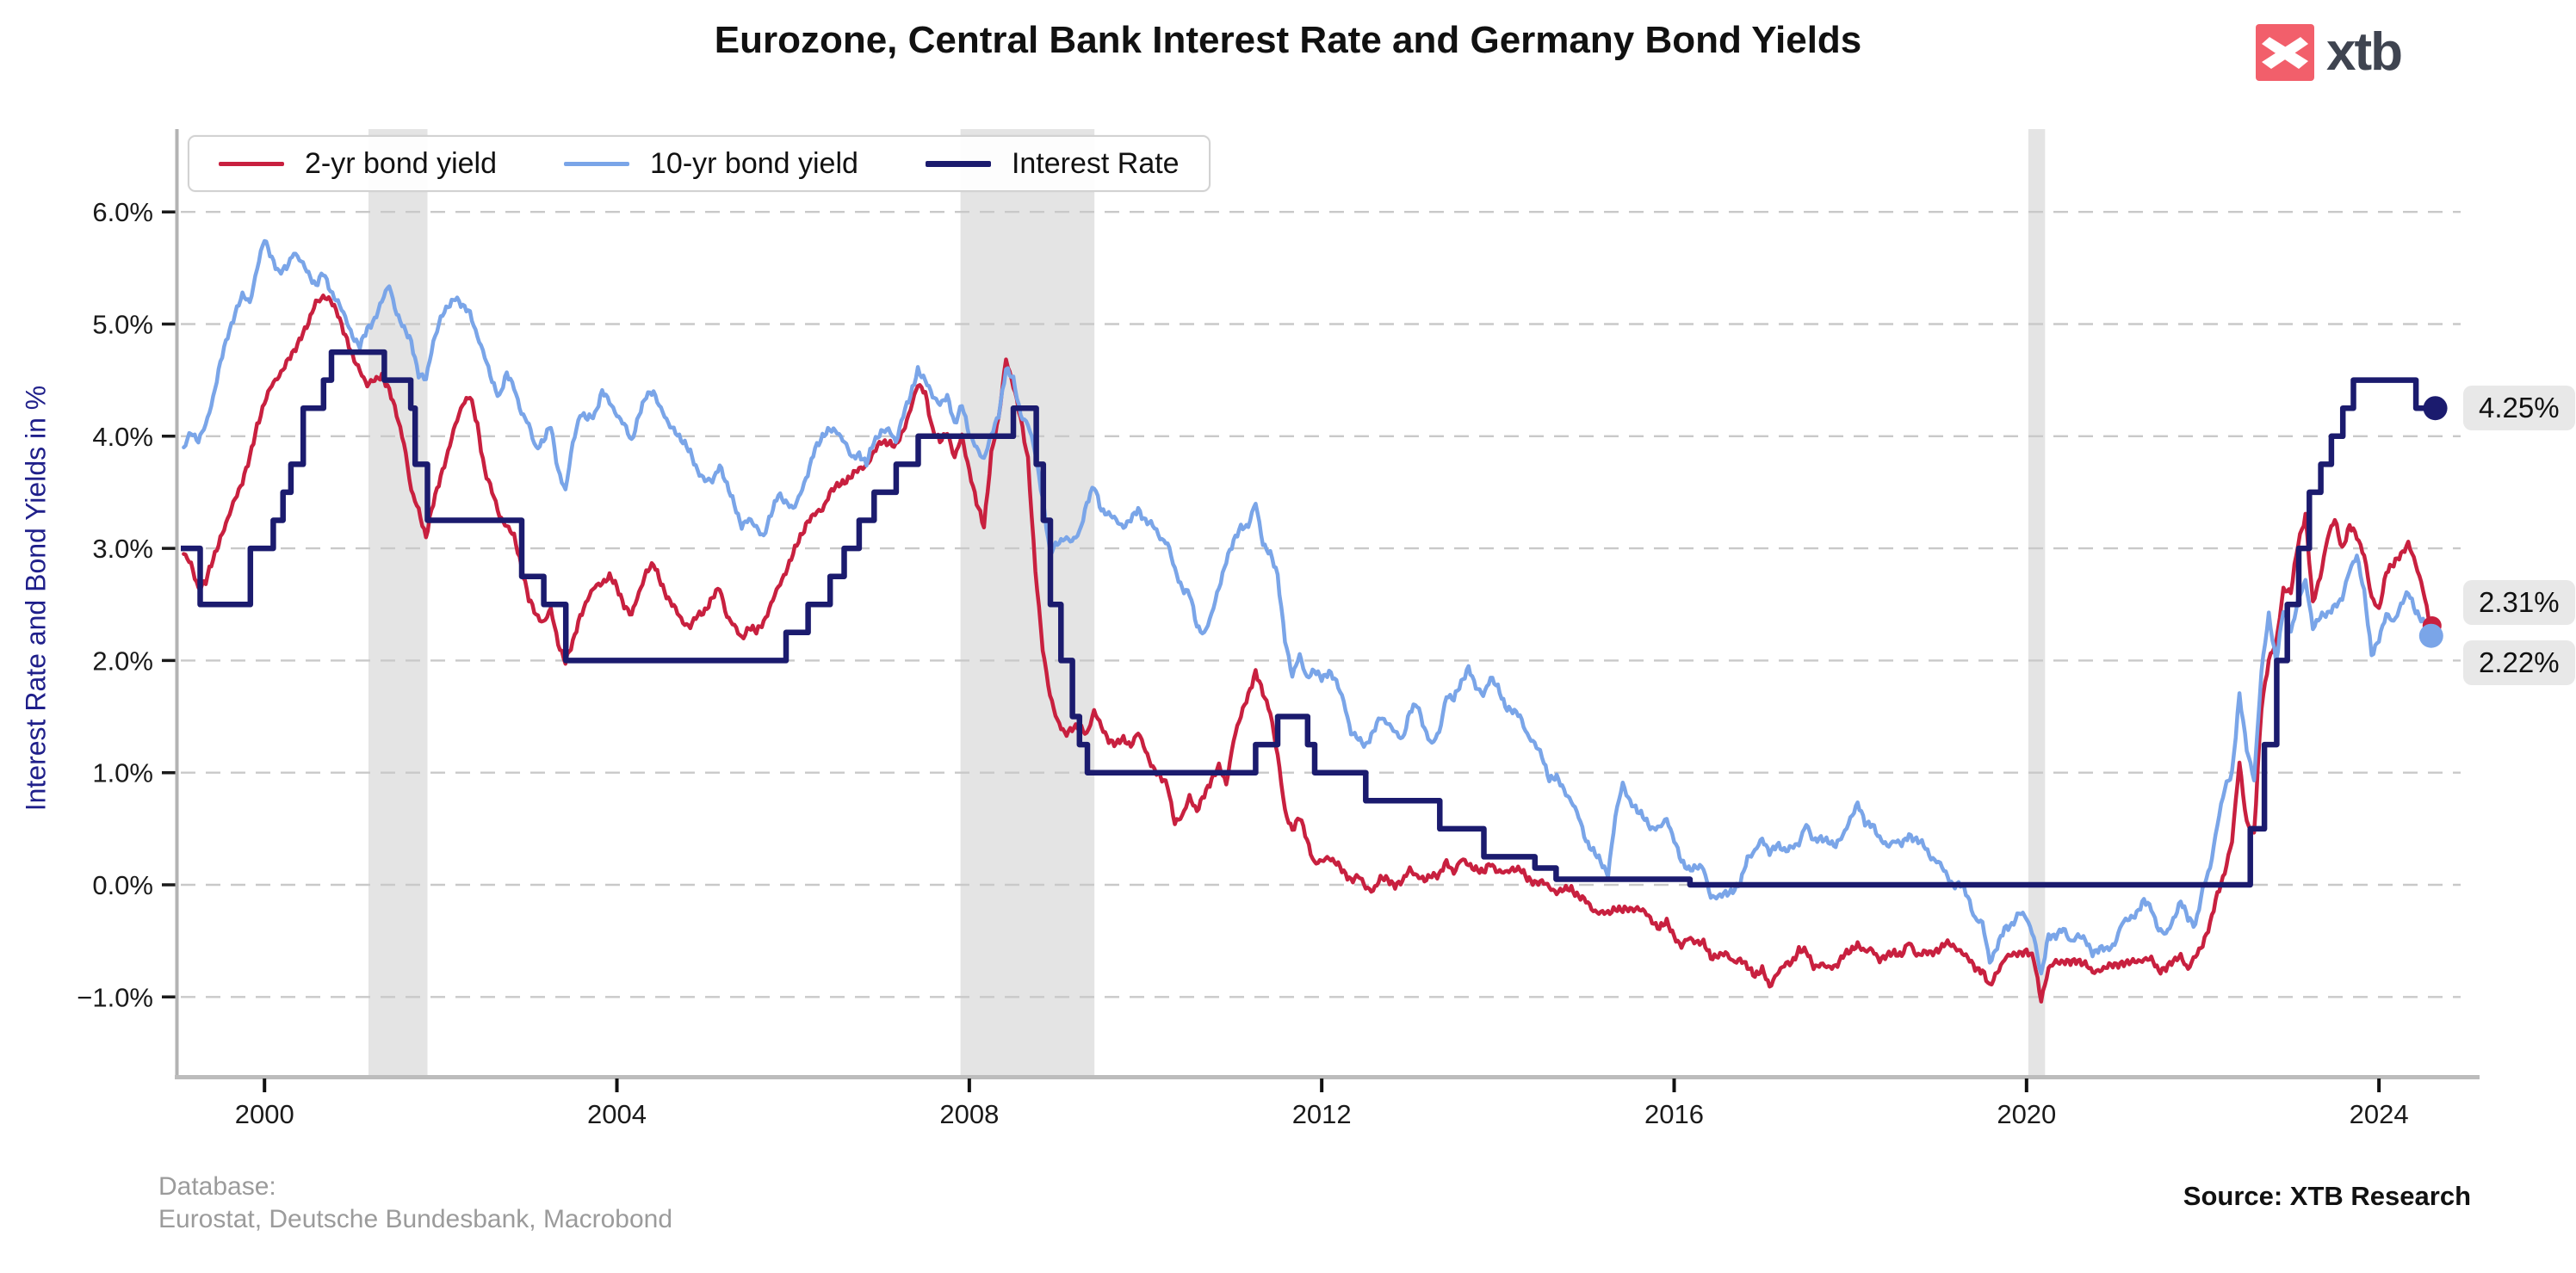 The image size is (2576, 1273). I want to click on legend-item-interest-rate: Interest Rate, so click(1052, 163).